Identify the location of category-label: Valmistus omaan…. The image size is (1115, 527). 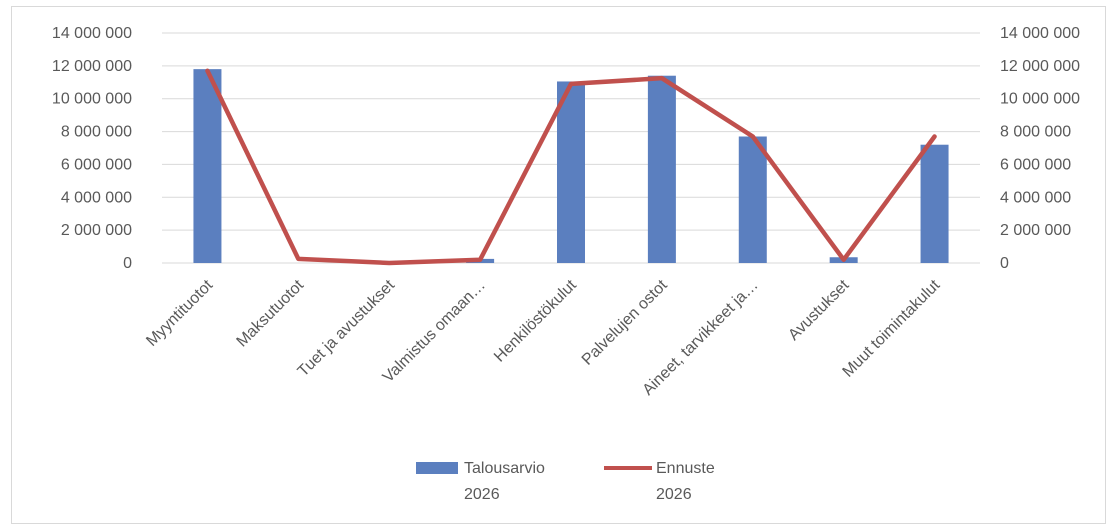
(434, 331).